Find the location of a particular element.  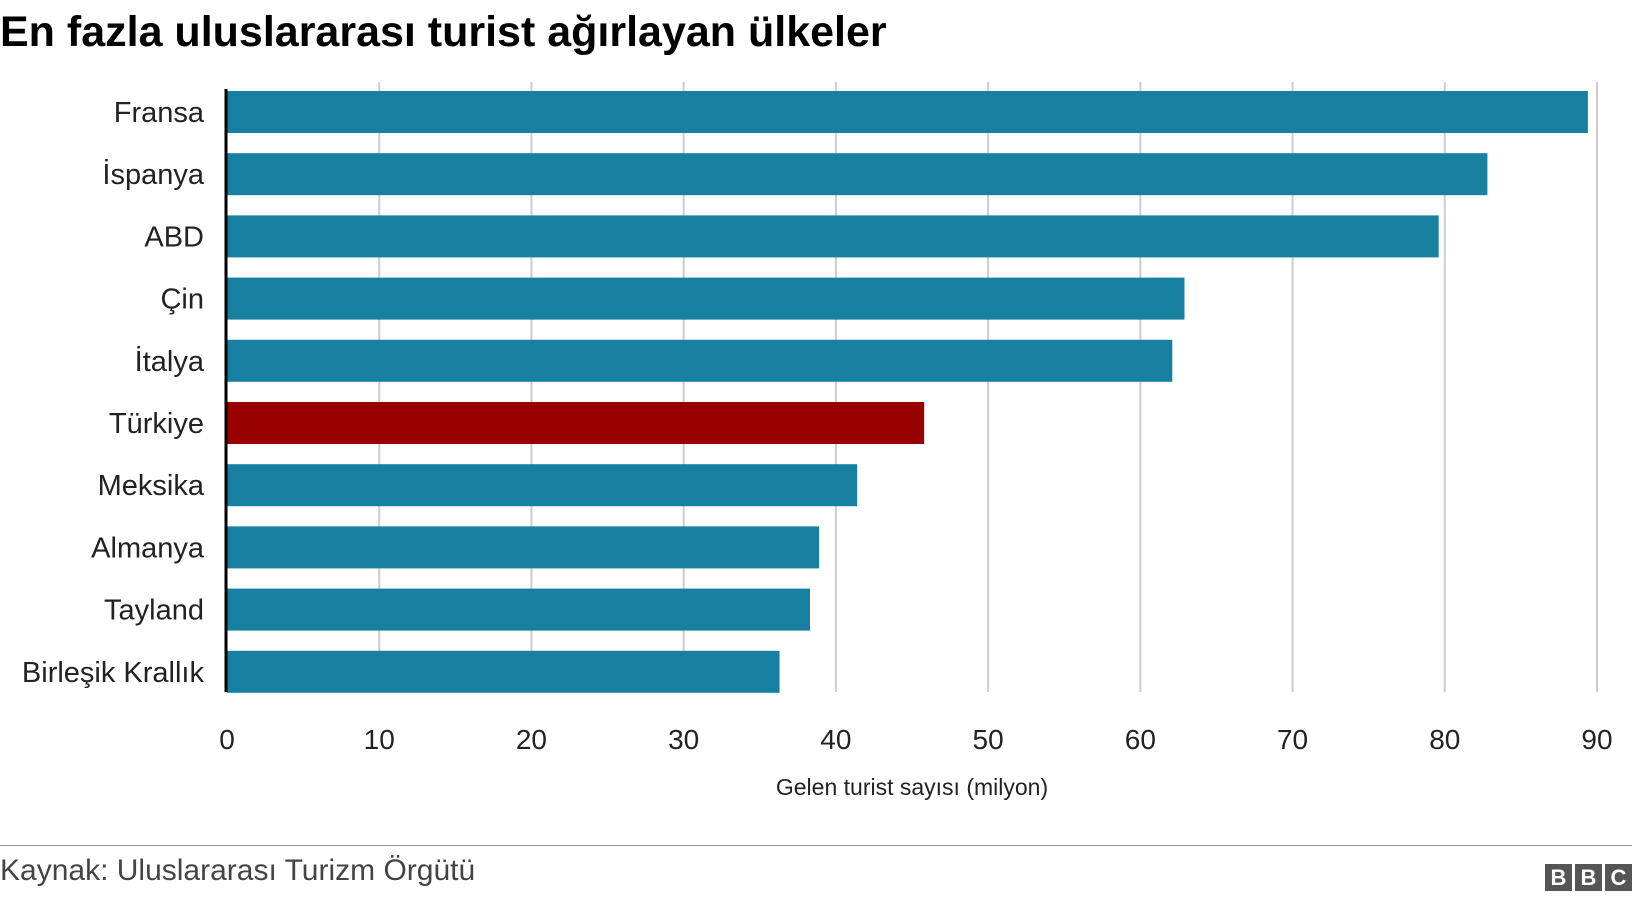

x-tick-label: 40 is located at coordinates (835, 739).